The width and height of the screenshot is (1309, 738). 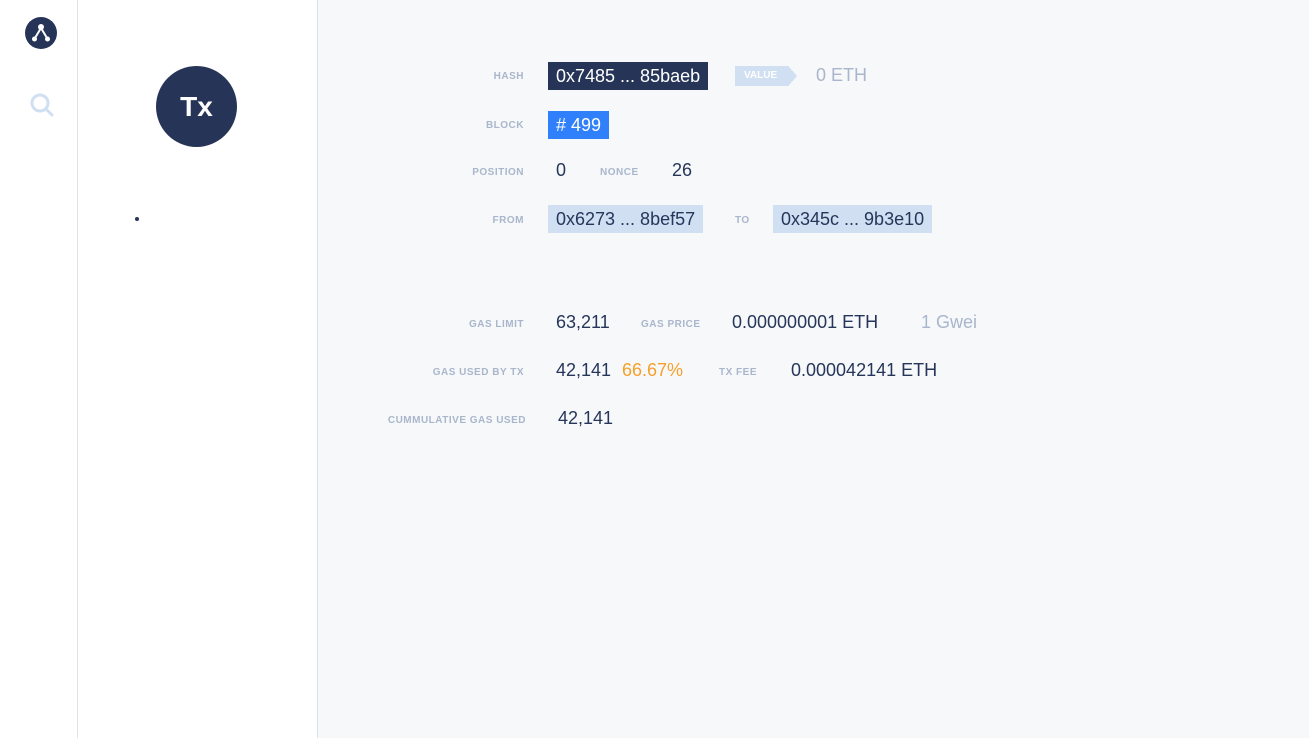 I want to click on hash-label: HASH, so click(x=508, y=76).